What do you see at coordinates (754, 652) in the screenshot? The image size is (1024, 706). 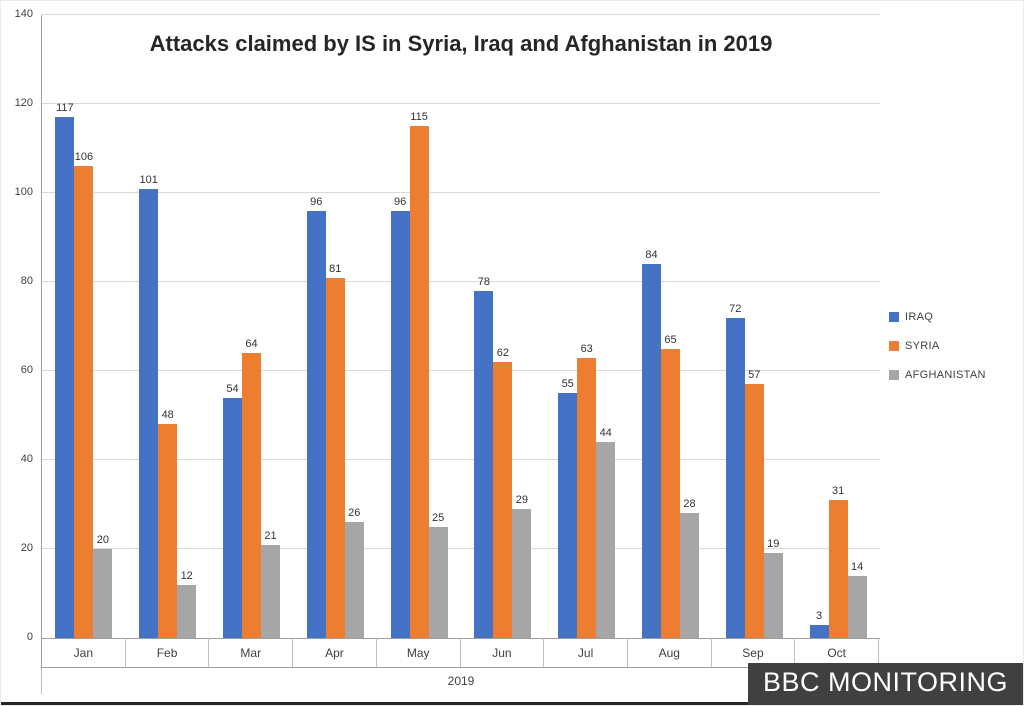 I see `x-tick-label-sep: Sep` at bounding box center [754, 652].